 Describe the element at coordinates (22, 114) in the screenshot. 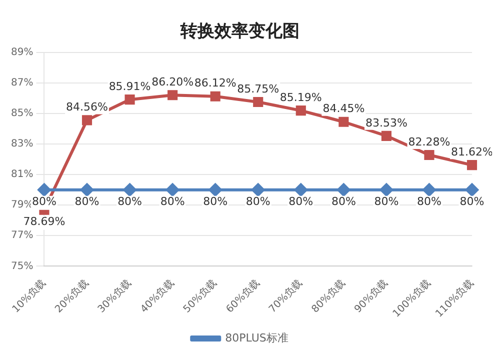

I see `y-tick-label: 85%` at that location.